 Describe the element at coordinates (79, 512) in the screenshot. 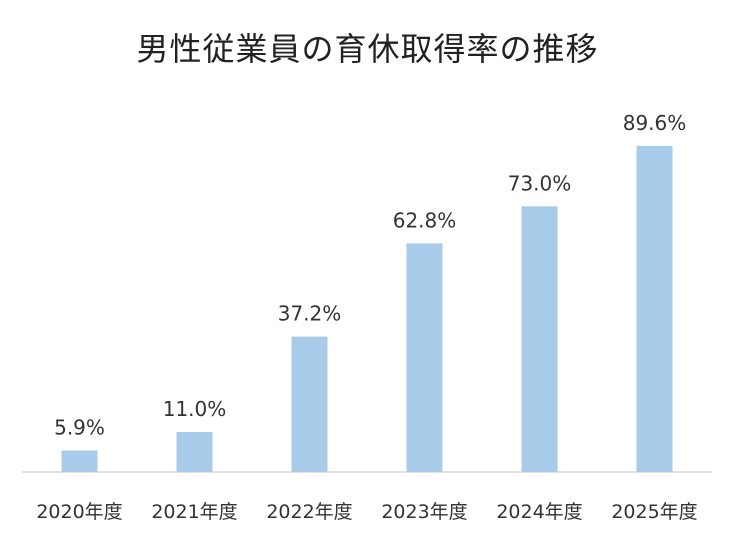

I see `x-tick-label-0: 2020年度` at that location.